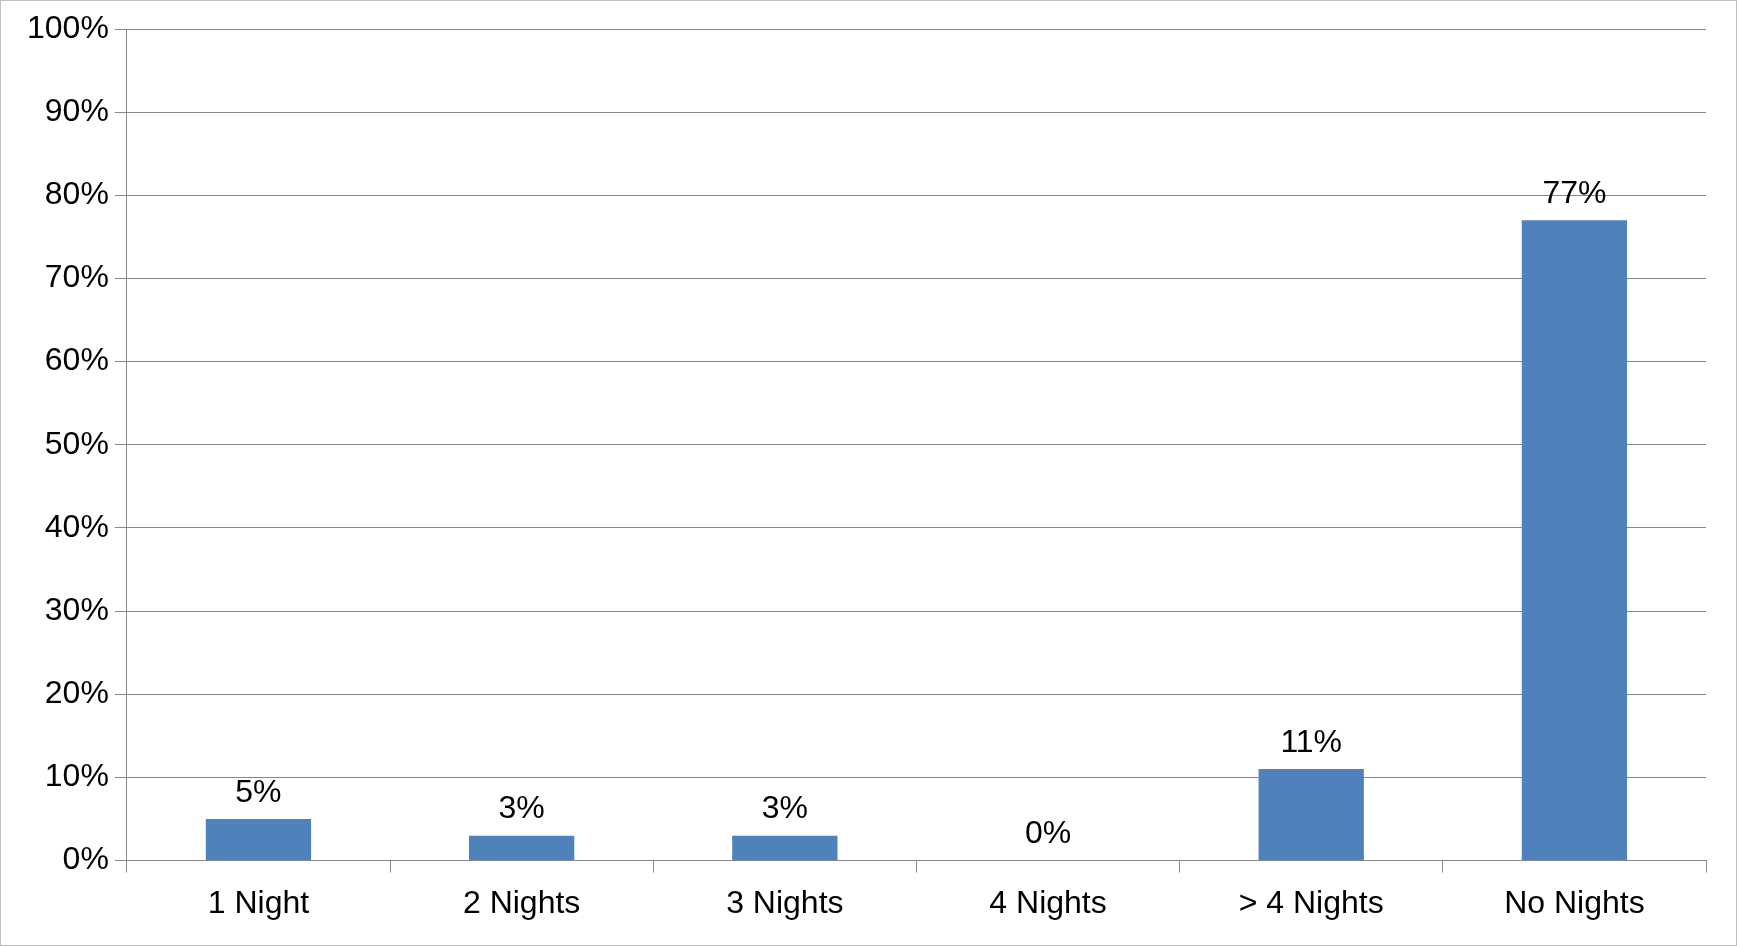  Describe the element at coordinates (521, 901) in the screenshot. I see `x-tick-label: 2 Nights` at that location.